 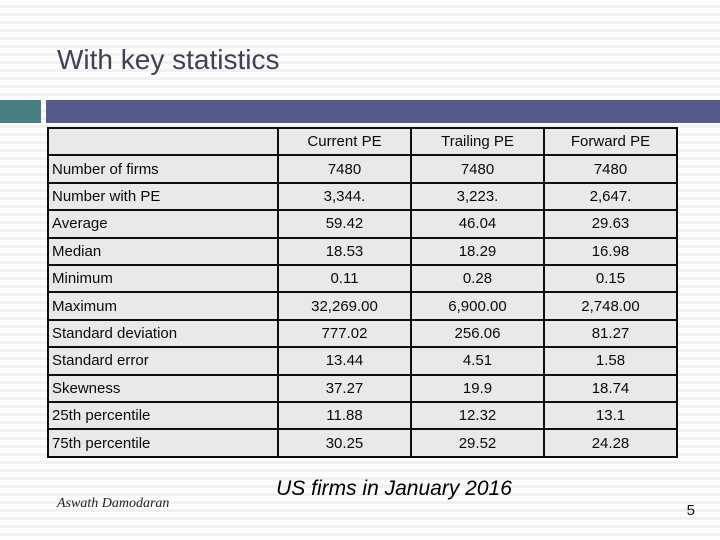 I want to click on table-row: Standard error 13.44 4.51 1.58, so click(x=362, y=361).